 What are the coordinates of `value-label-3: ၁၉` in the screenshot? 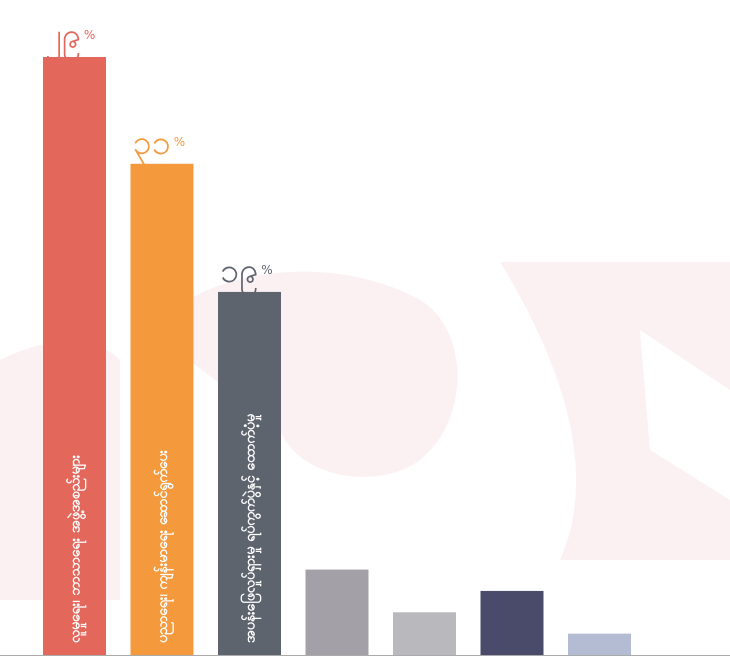 It's located at (239, 274).